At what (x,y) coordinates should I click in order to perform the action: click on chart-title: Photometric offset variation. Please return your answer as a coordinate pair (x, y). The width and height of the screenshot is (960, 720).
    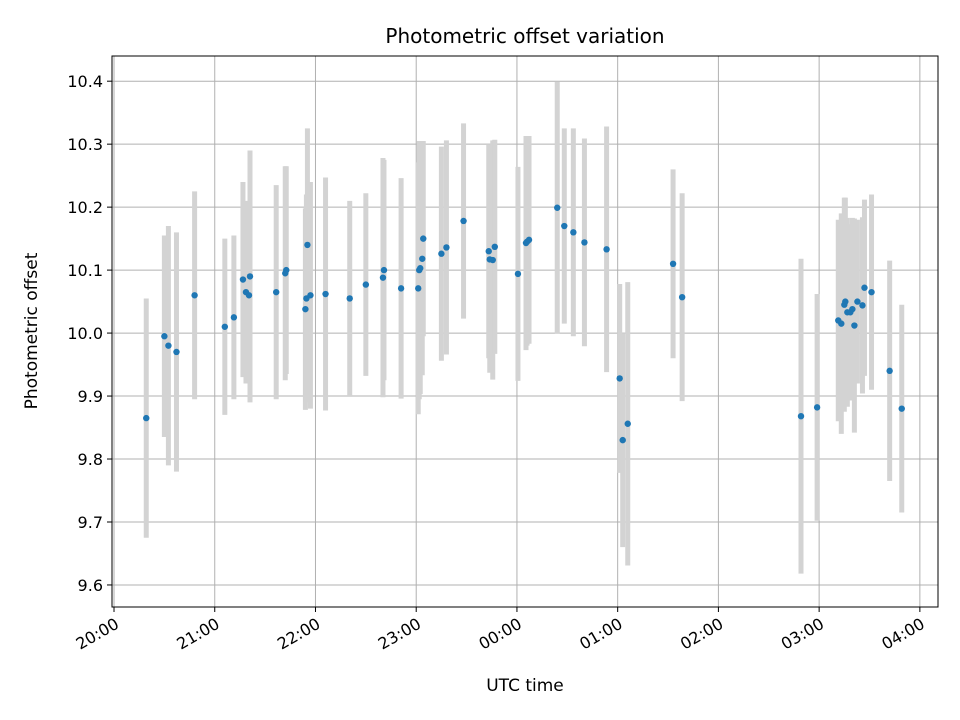
    Looking at the image, I should click on (524, 36).